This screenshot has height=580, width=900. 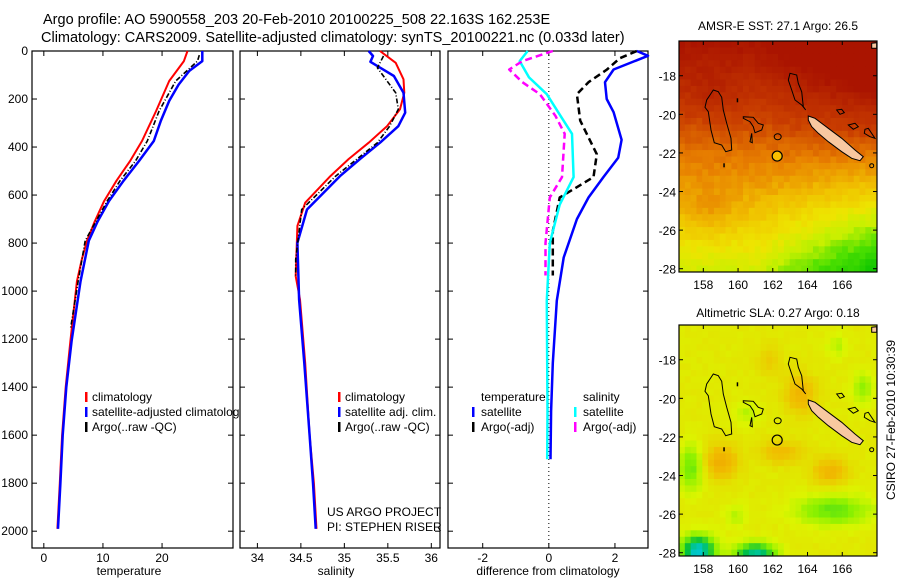 What do you see at coordinates (842, 569) in the screenshot?
I see `lon-tick-label: 166` at bounding box center [842, 569].